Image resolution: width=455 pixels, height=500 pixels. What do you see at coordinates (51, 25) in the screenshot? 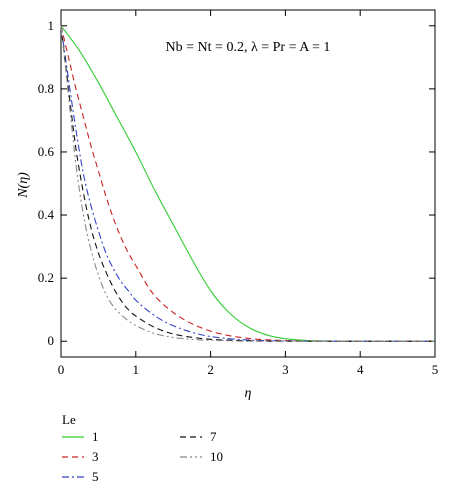
I see `y-tick-label: 1` at bounding box center [51, 25].